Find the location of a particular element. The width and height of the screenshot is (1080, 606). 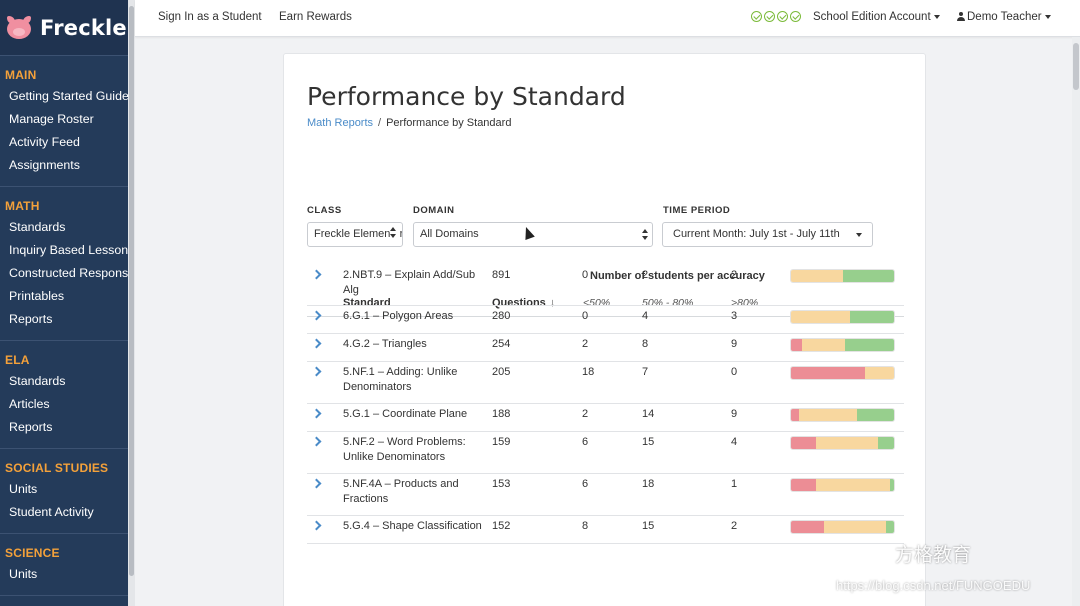

watermark-url: https://blog.csdn.net/FUNGOEDU is located at coordinates (933, 585).